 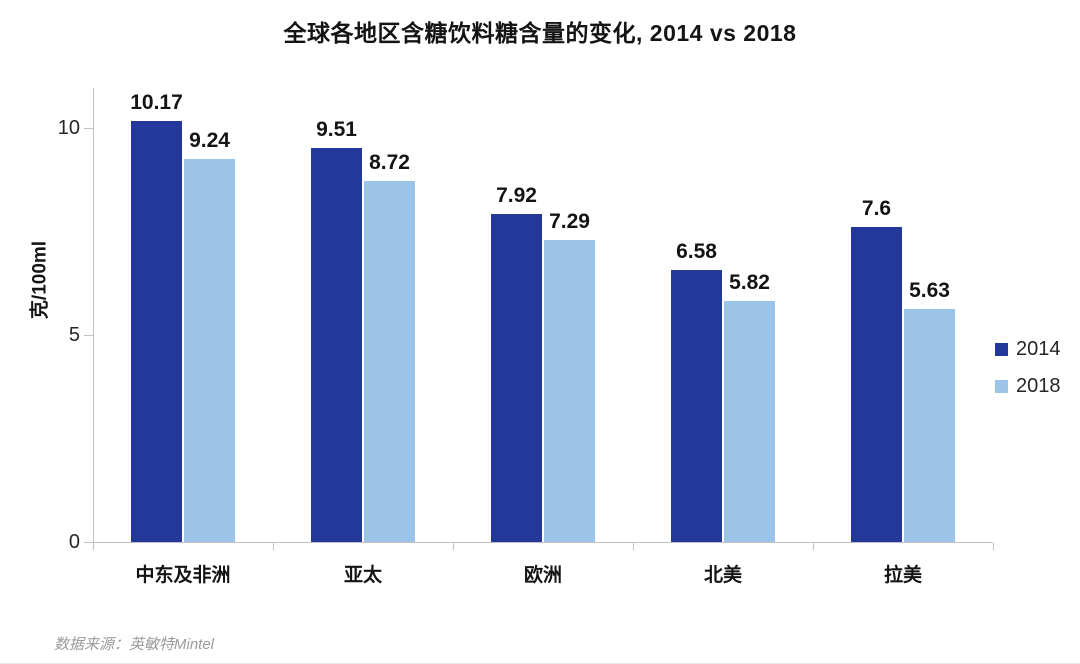 What do you see at coordinates (156, 102) in the screenshot?
I see `bar-value-label: 10.17` at bounding box center [156, 102].